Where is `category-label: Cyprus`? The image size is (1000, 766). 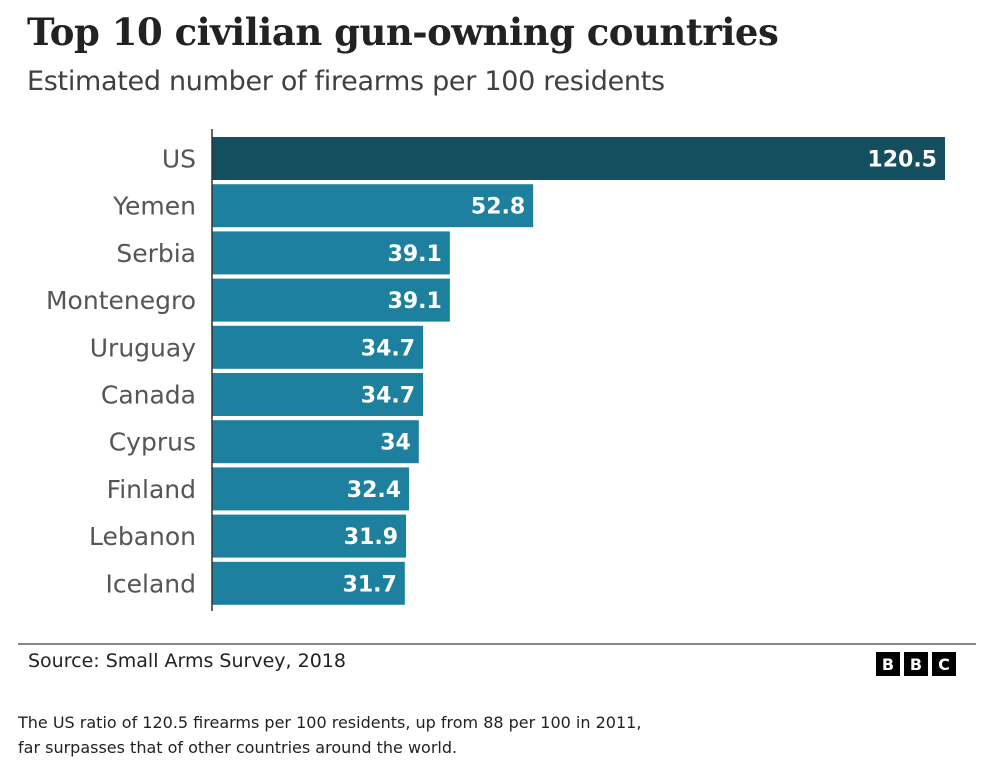 category-label: Cyprus is located at coordinates (152, 442).